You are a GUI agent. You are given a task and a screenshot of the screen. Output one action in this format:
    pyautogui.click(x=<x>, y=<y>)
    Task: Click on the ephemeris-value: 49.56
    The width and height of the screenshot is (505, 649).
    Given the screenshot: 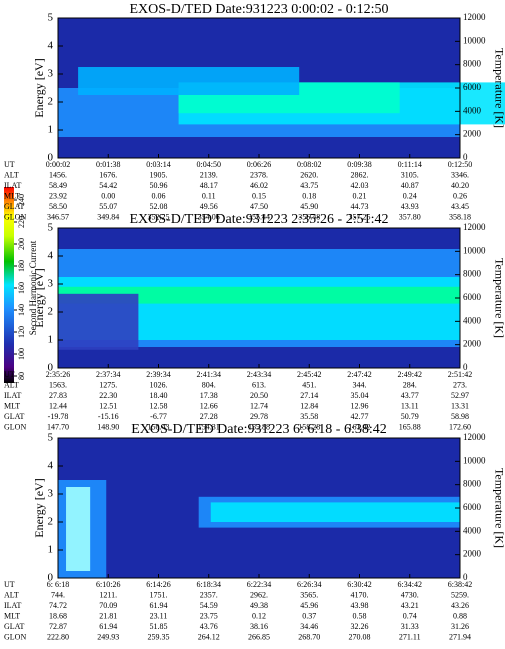 What is the action you would take?
    pyautogui.click(x=209, y=206)
    